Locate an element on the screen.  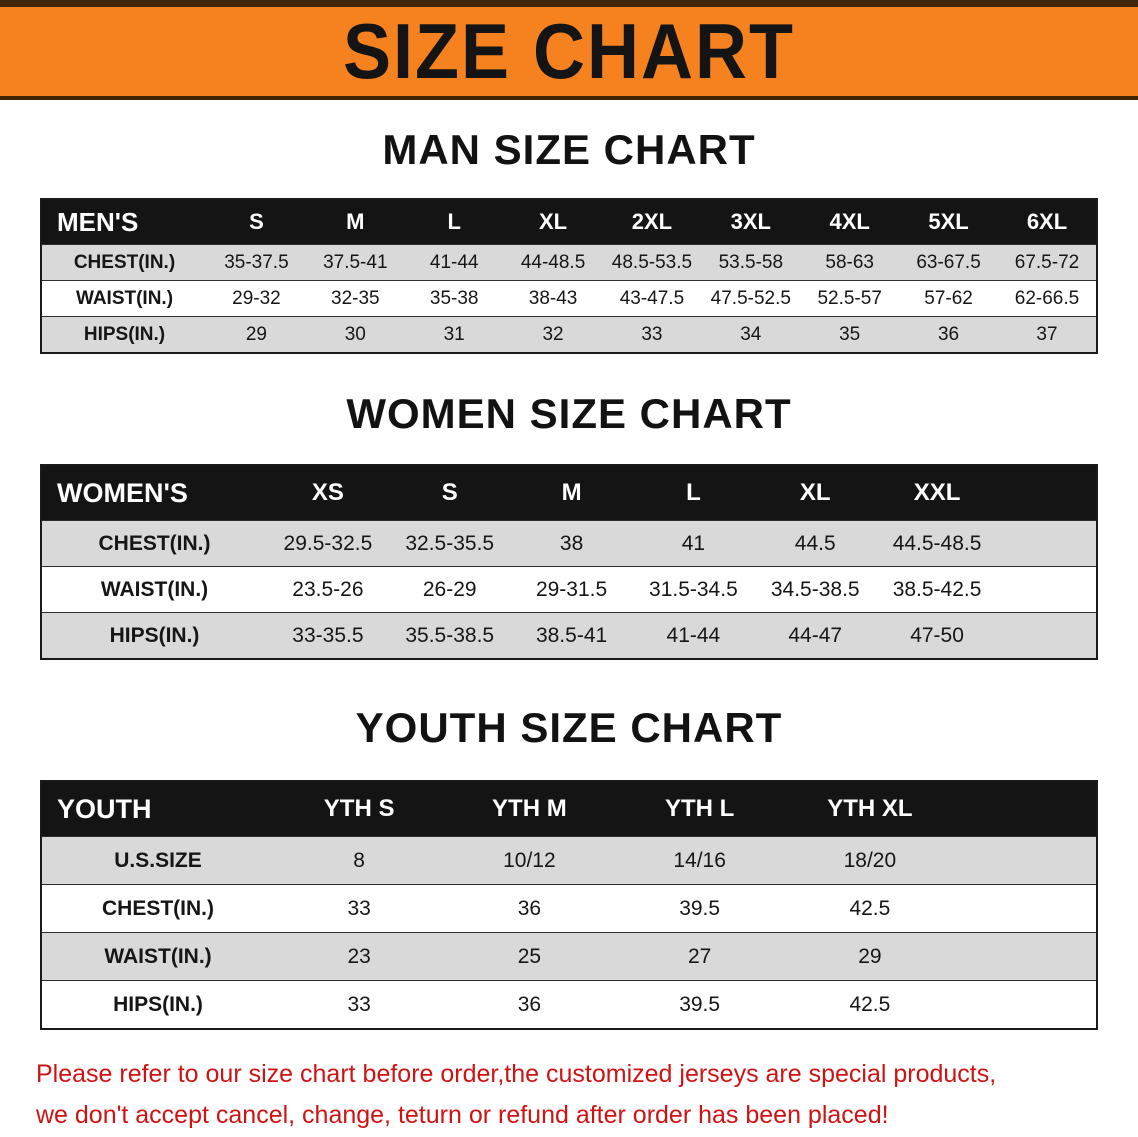
value-cell: 8 is located at coordinates (359, 860).